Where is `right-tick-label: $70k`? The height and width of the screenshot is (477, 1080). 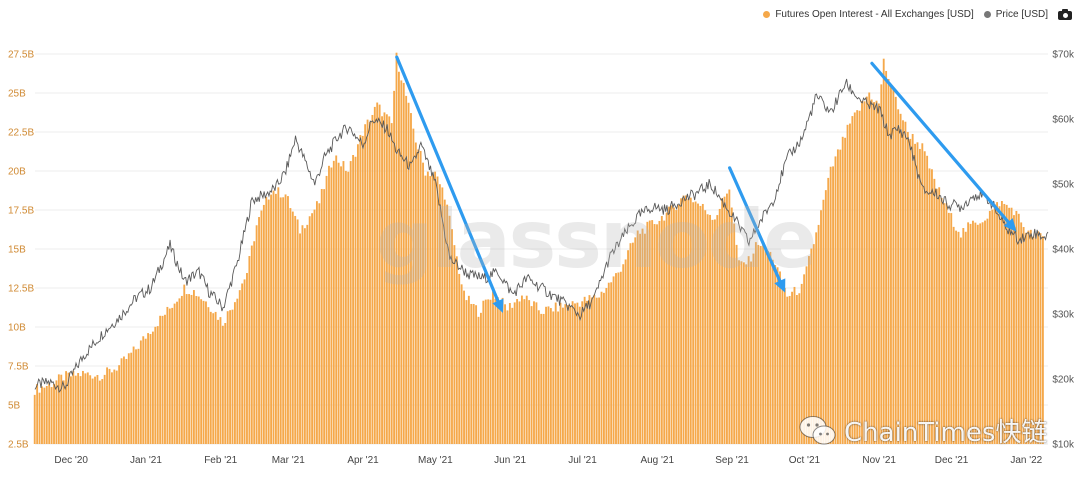 right-tick-label: $70k is located at coordinates (1063, 55).